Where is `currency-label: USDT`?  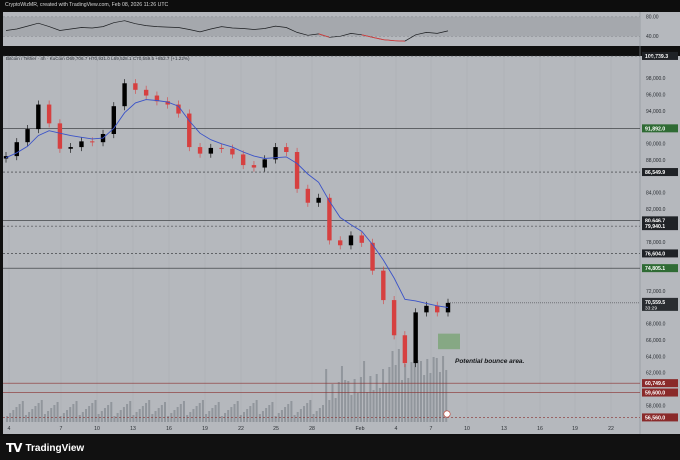
currency-label: USDT is located at coordinates (654, 59).